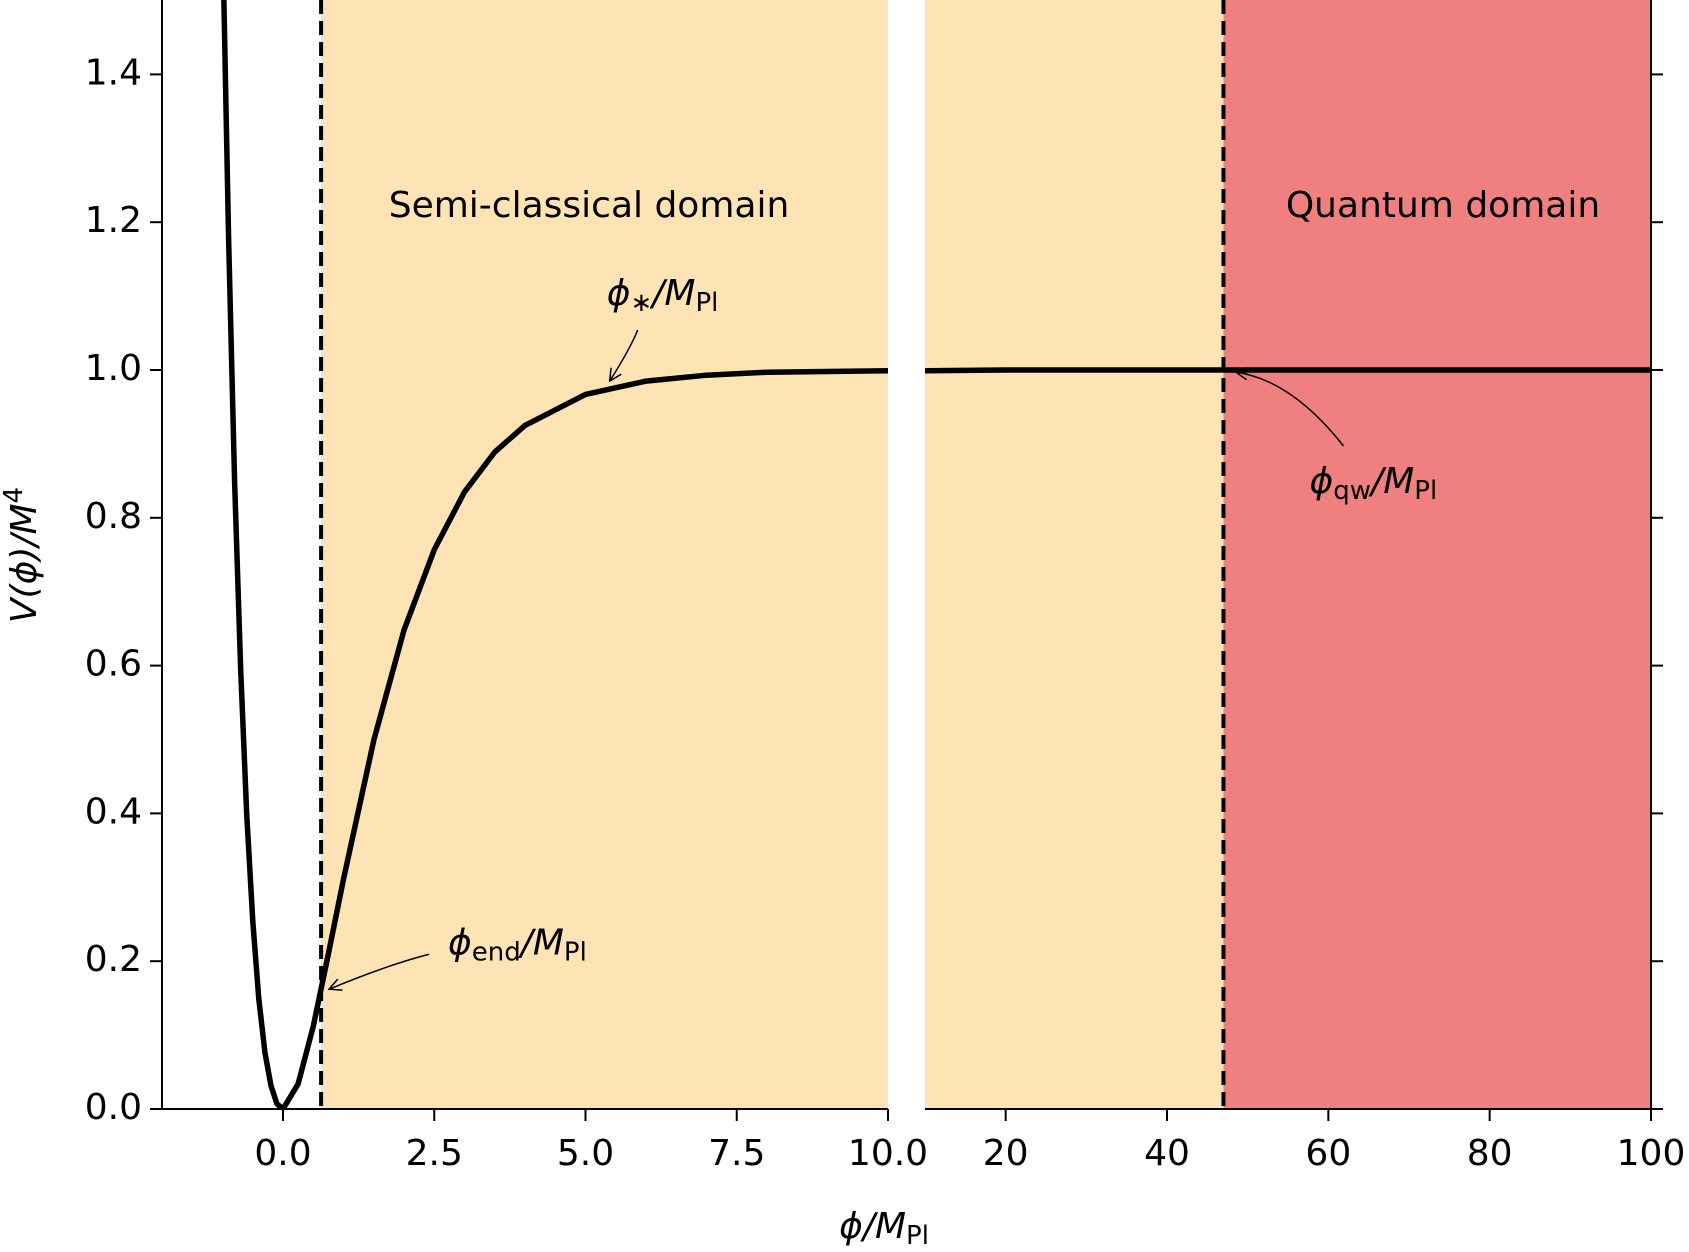  What do you see at coordinates (24, 563) in the screenshot?
I see `label-part: V(ϕ)/M` at bounding box center [24, 563].